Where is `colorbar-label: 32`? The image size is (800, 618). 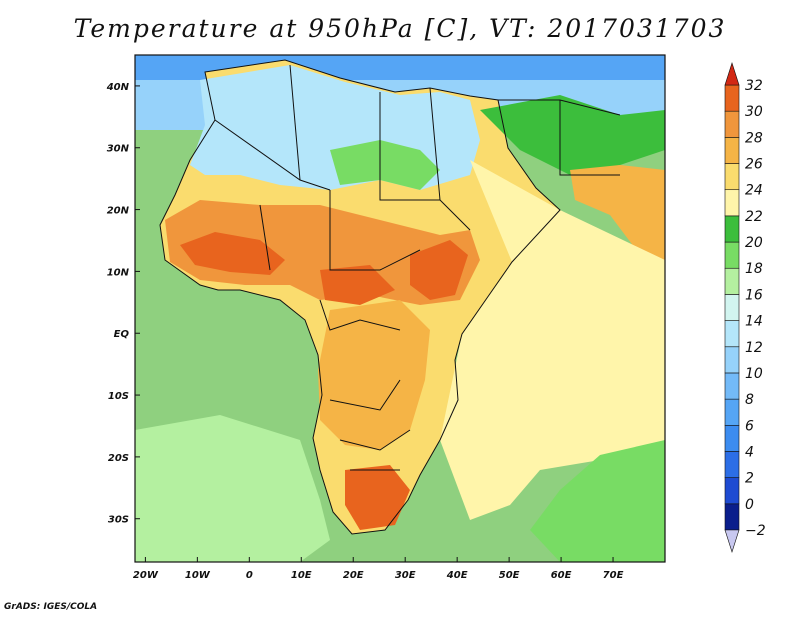
colorbar-label: 32 is located at coordinates (754, 86).